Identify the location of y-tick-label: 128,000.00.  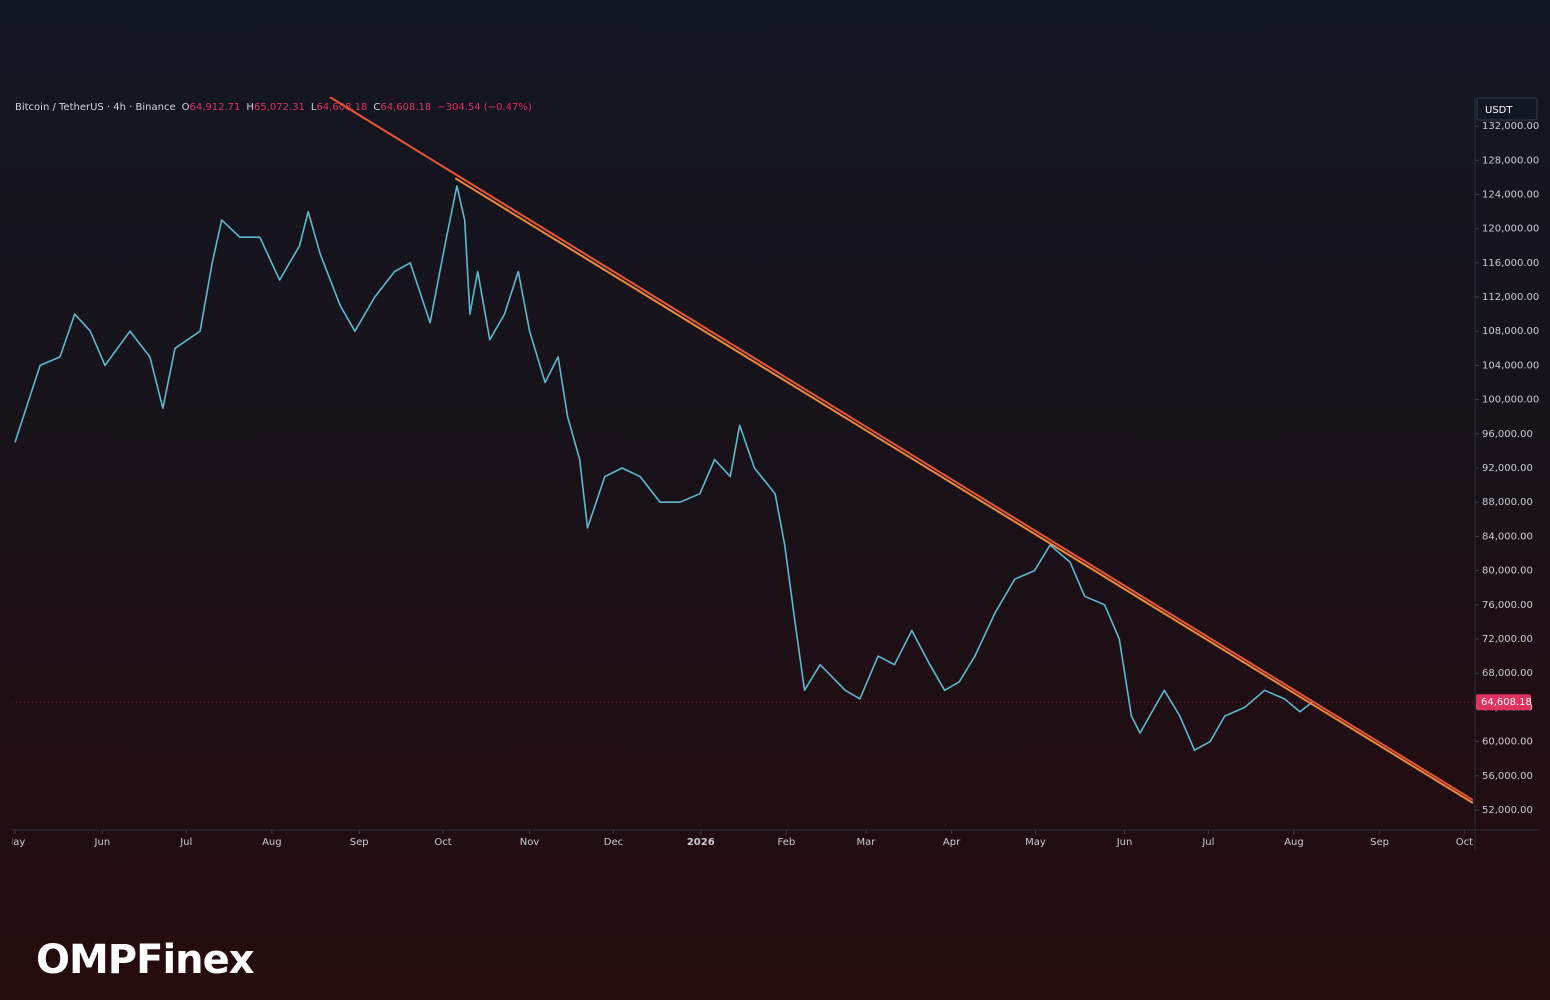
(1510, 160).